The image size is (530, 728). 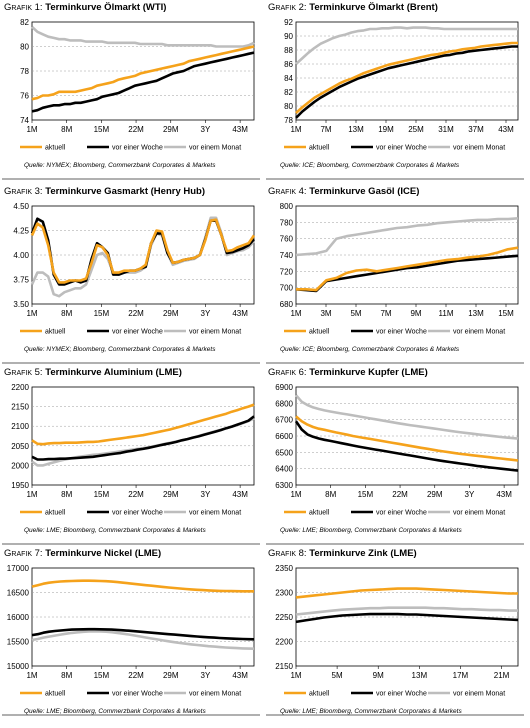 I want to click on chart-title: Grafik 6: Terminkurve Kupfer (LME), so click(x=348, y=372).